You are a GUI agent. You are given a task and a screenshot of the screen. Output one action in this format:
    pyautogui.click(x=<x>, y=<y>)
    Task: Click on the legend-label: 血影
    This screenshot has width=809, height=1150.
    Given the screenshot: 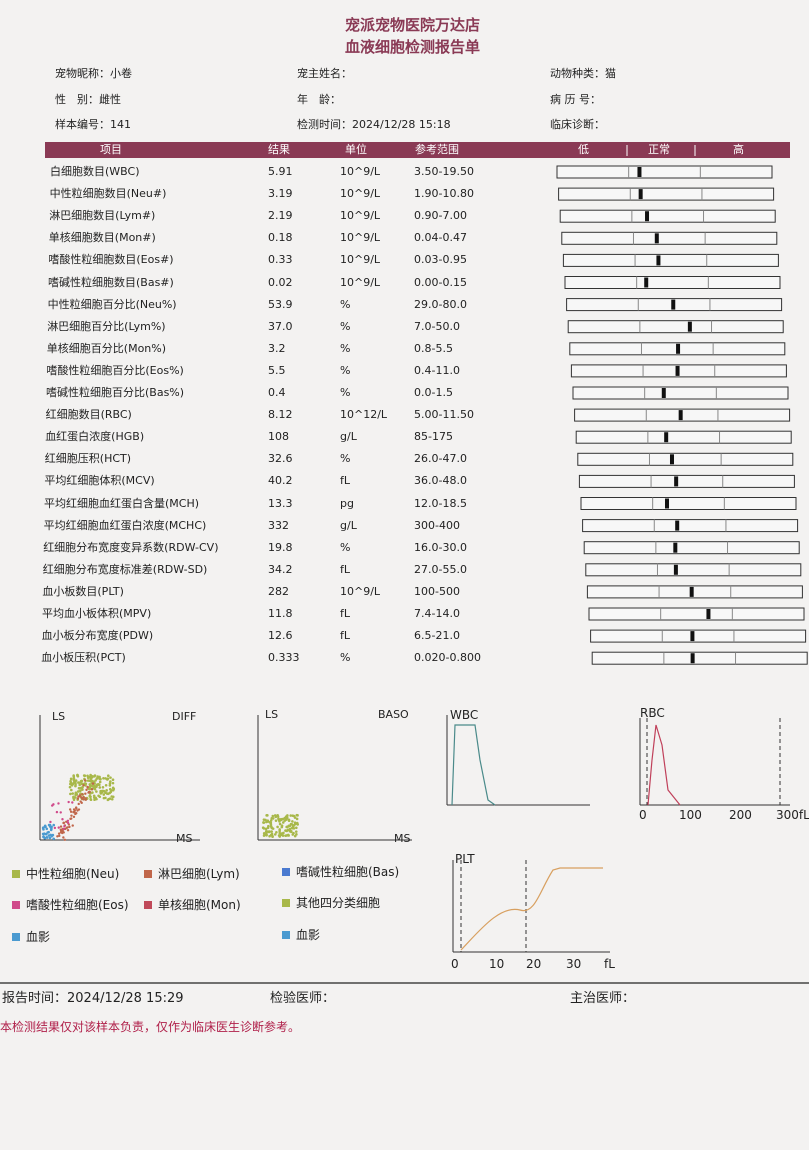 What is the action you would take?
    pyautogui.click(x=38, y=937)
    